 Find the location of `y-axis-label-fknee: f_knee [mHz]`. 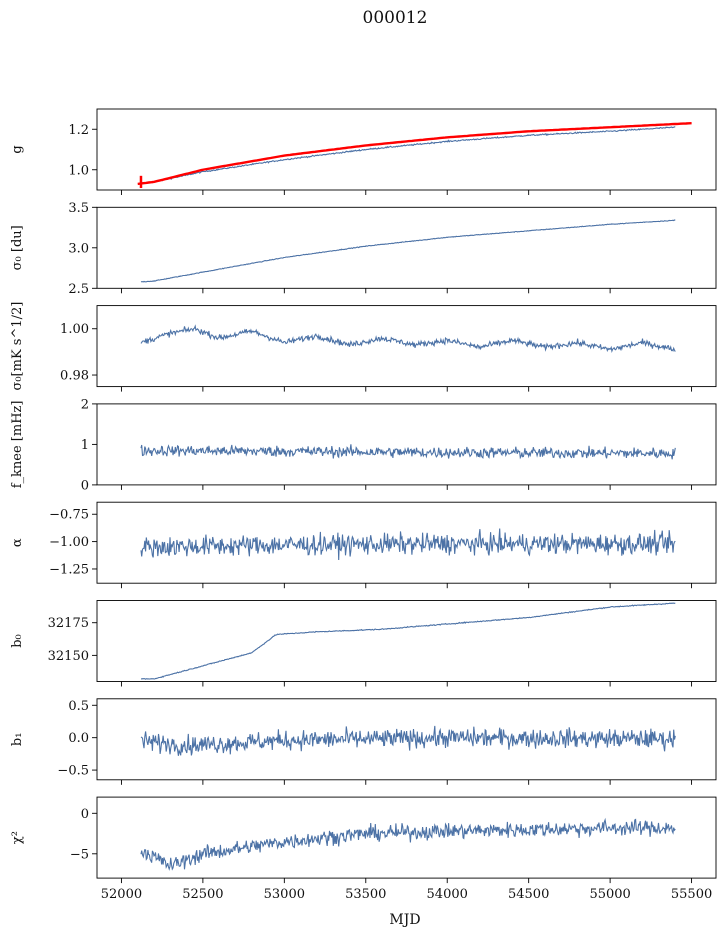

y-axis-label-fknee: f_knee [mHz] is located at coordinates (17, 445).